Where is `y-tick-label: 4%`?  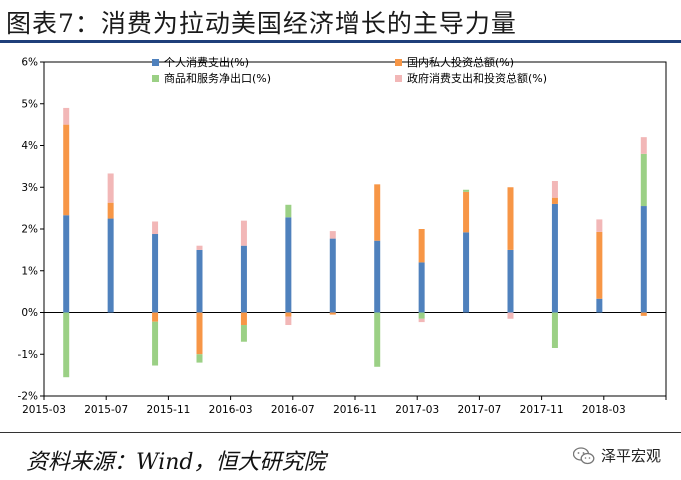
y-tick-label: 4% is located at coordinates (29, 146).